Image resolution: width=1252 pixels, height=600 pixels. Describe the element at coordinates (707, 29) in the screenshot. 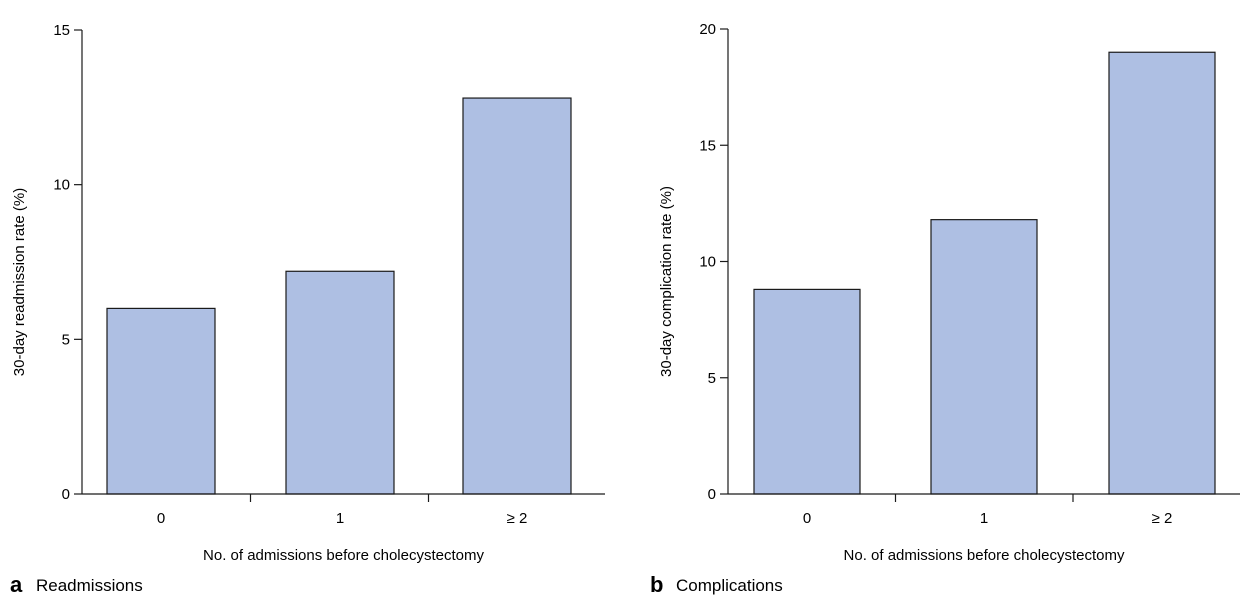

I see `y-tick-label: 20` at that location.